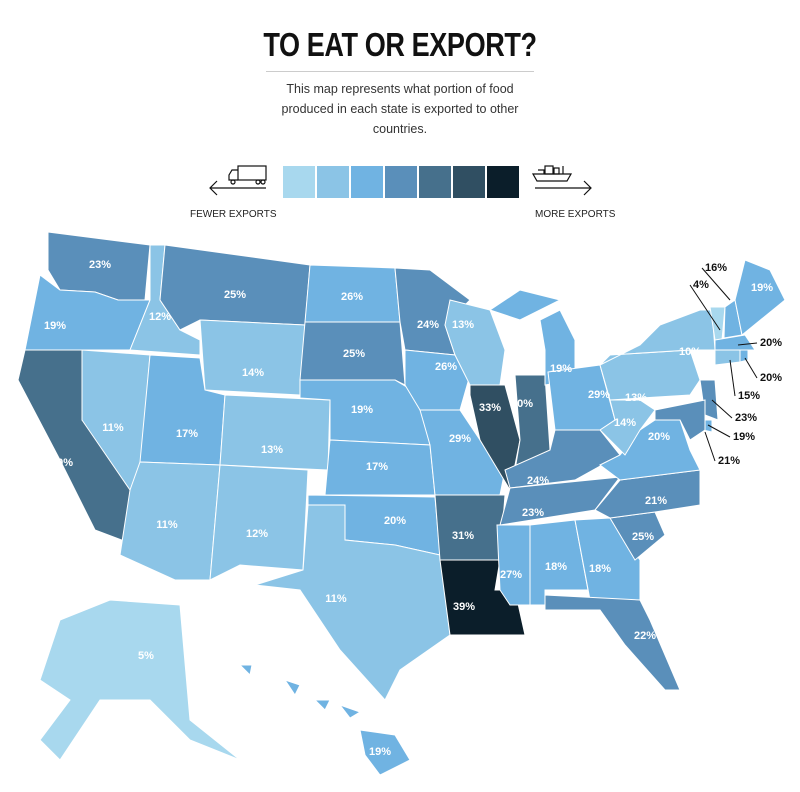 This screenshot has height=792, width=800. I want to click on state-value-ut: 17%, so click(187, 434).